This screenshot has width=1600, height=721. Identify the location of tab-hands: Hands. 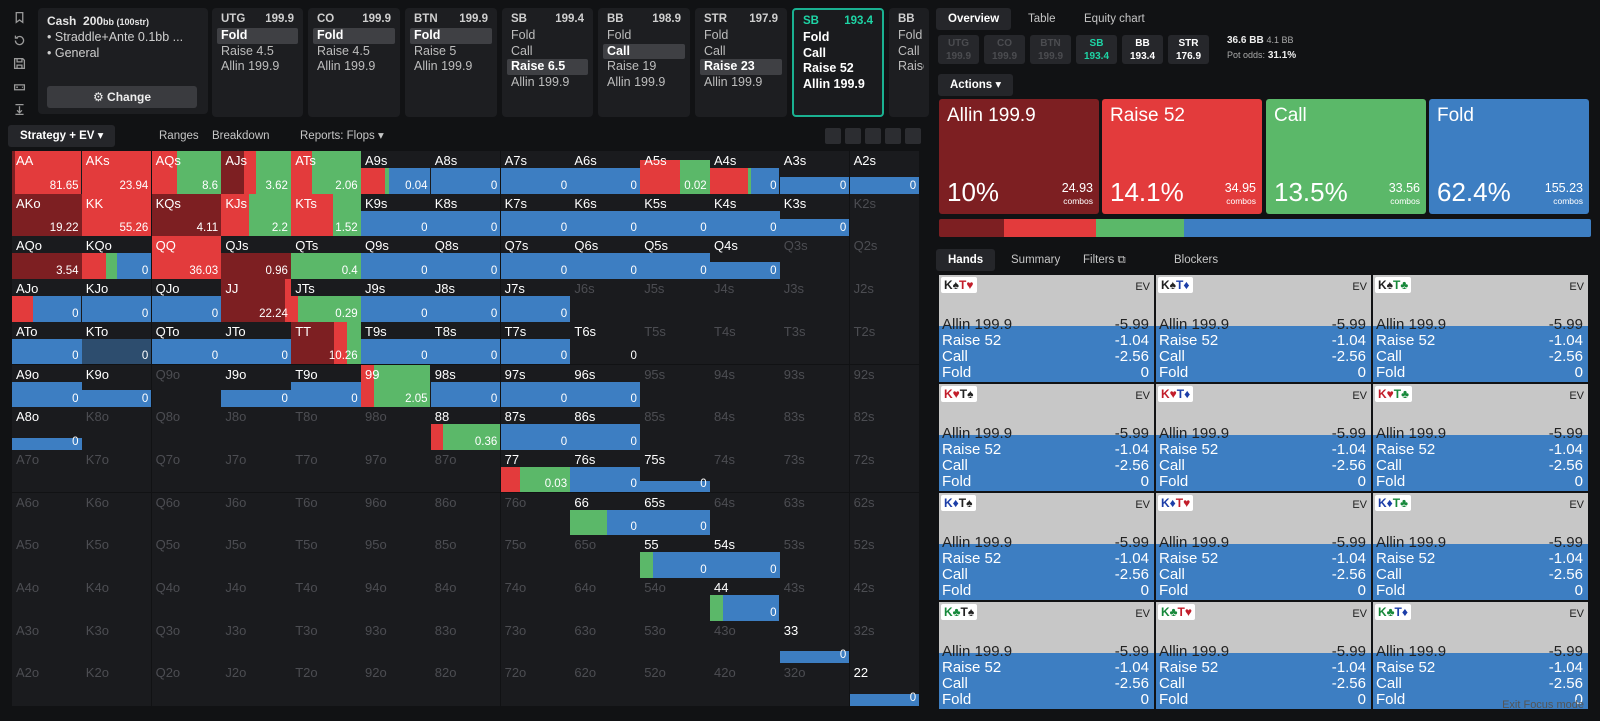
(966, 260).